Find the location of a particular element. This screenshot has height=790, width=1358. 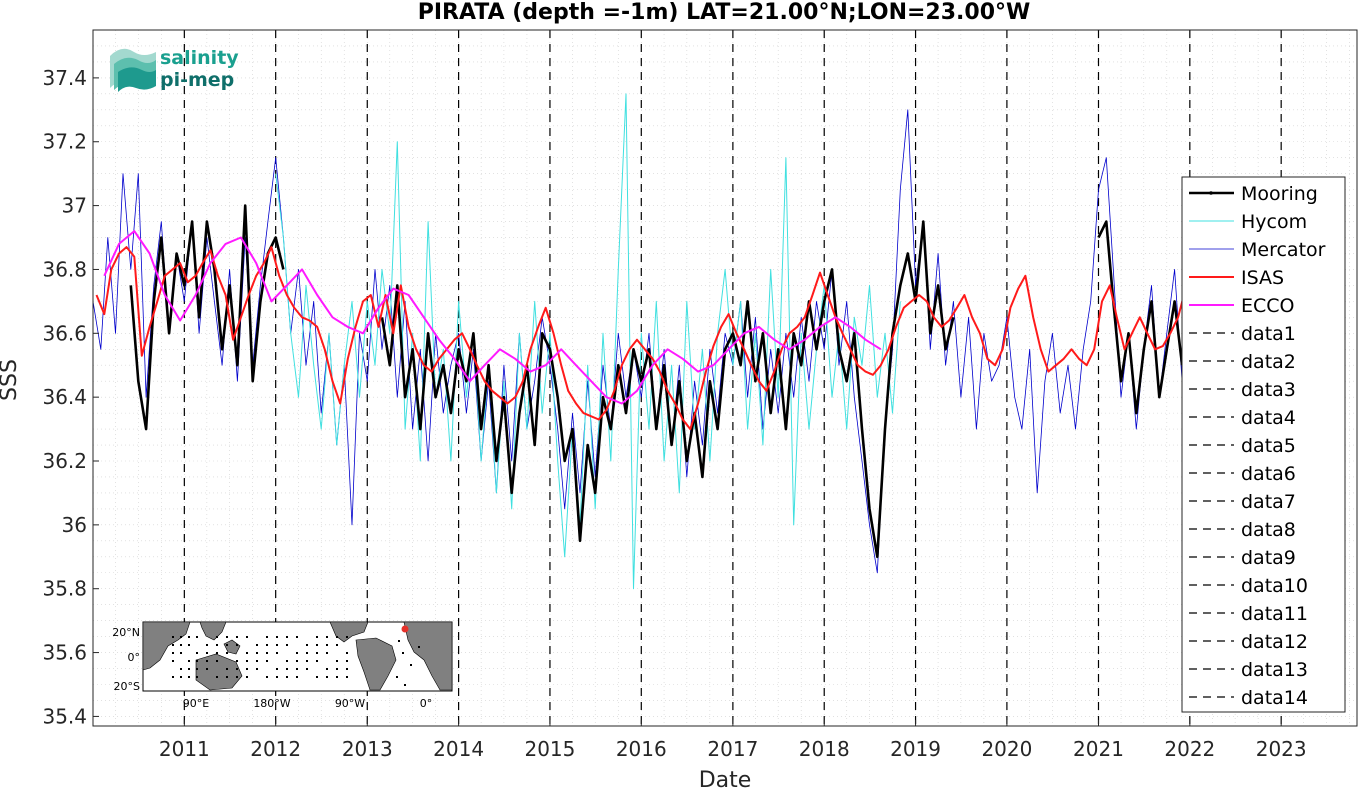

inset-map-land is located at coordinates (297, 656).